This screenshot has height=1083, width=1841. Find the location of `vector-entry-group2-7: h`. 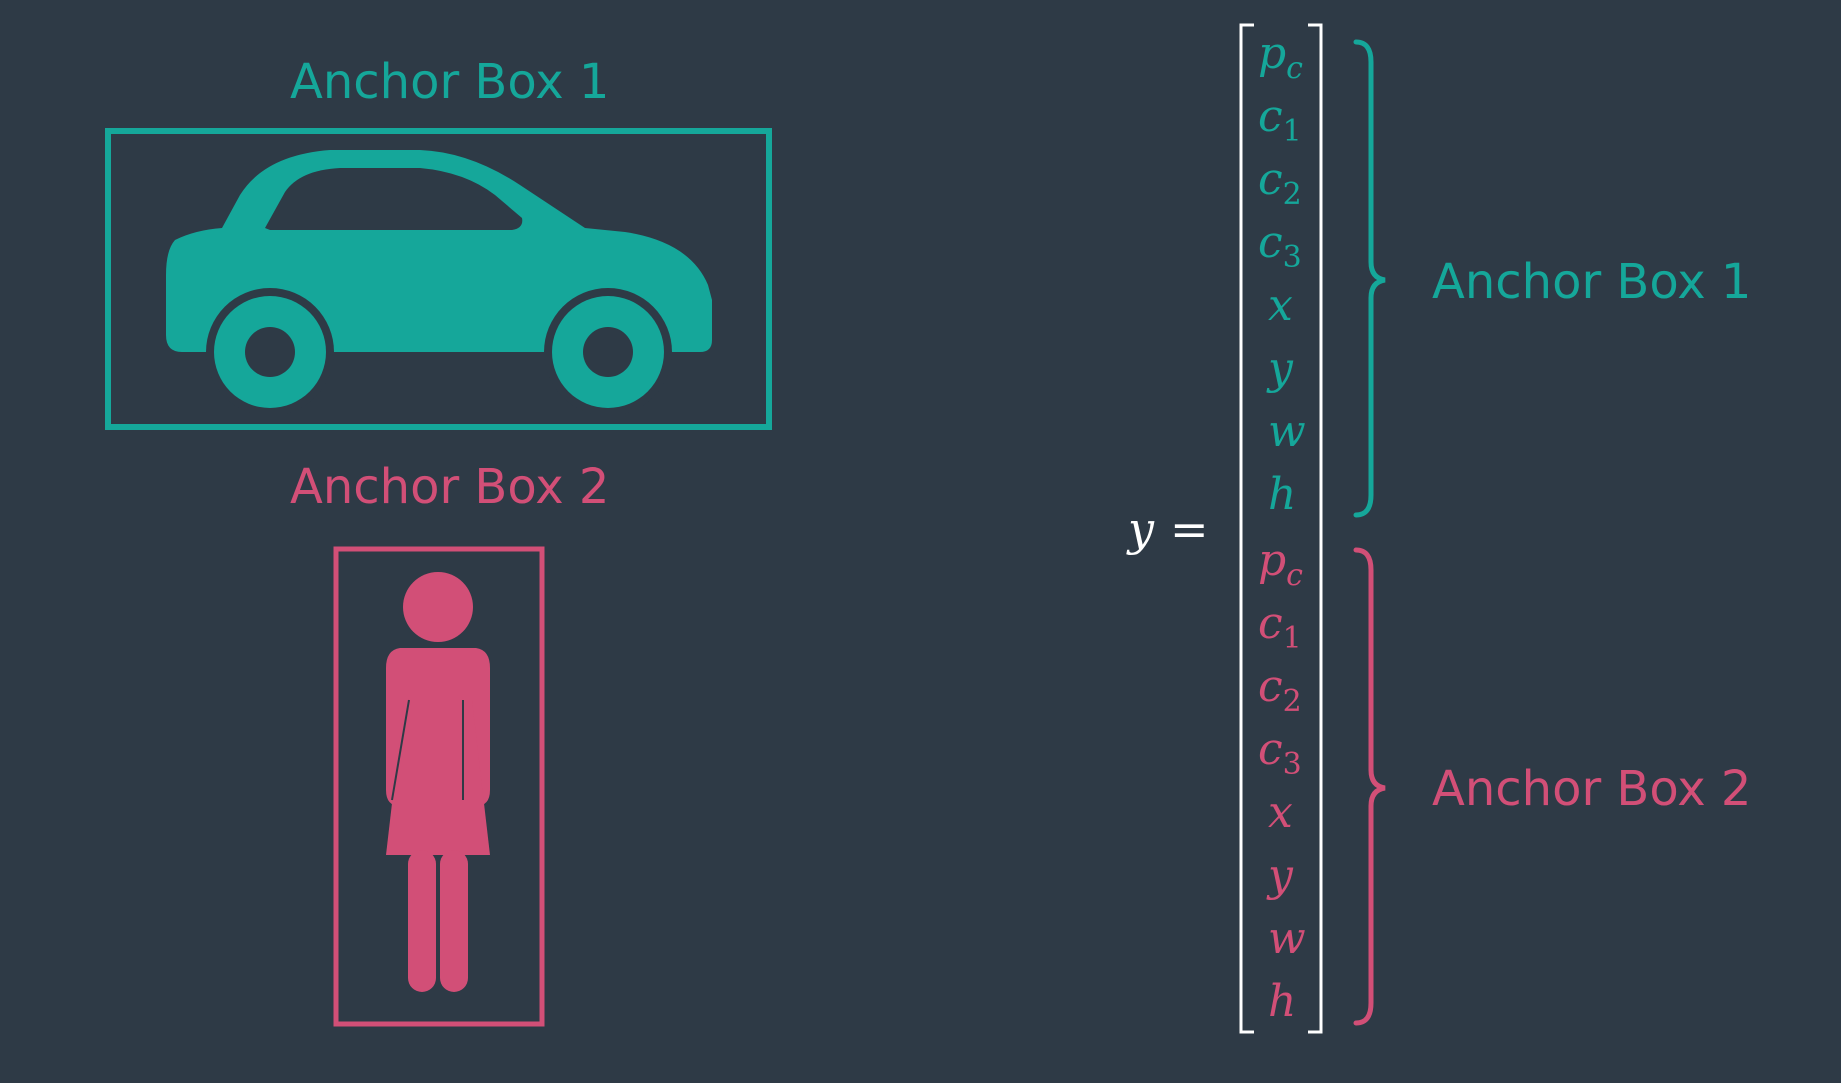

vector-entry-group2-7: h is located at coordinates (1282, 1001).